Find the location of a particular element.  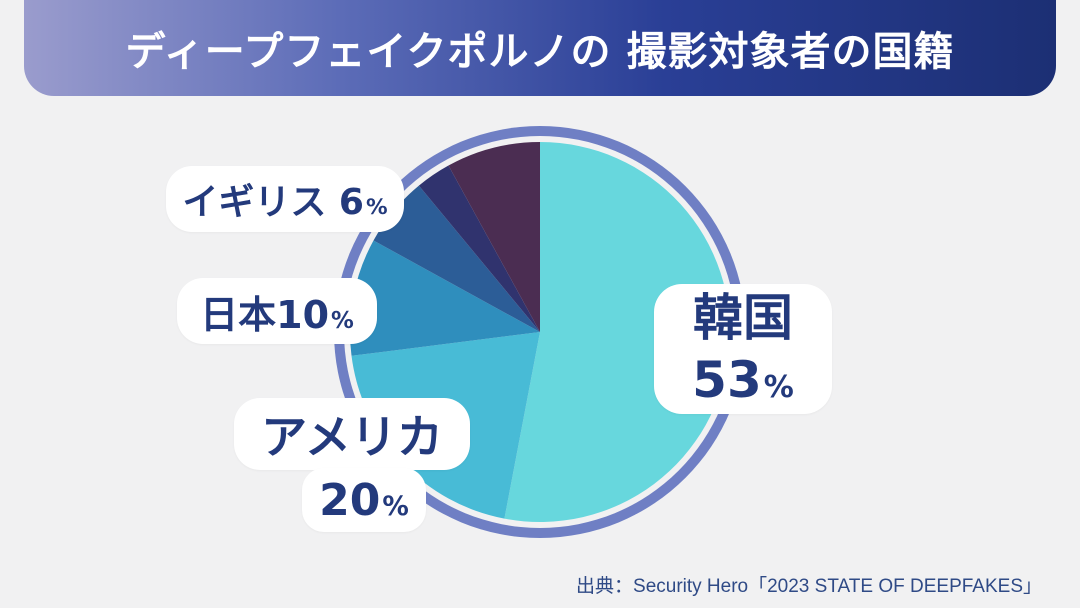

label-uk: イギリス 6% is located at coordinates (285, 199).